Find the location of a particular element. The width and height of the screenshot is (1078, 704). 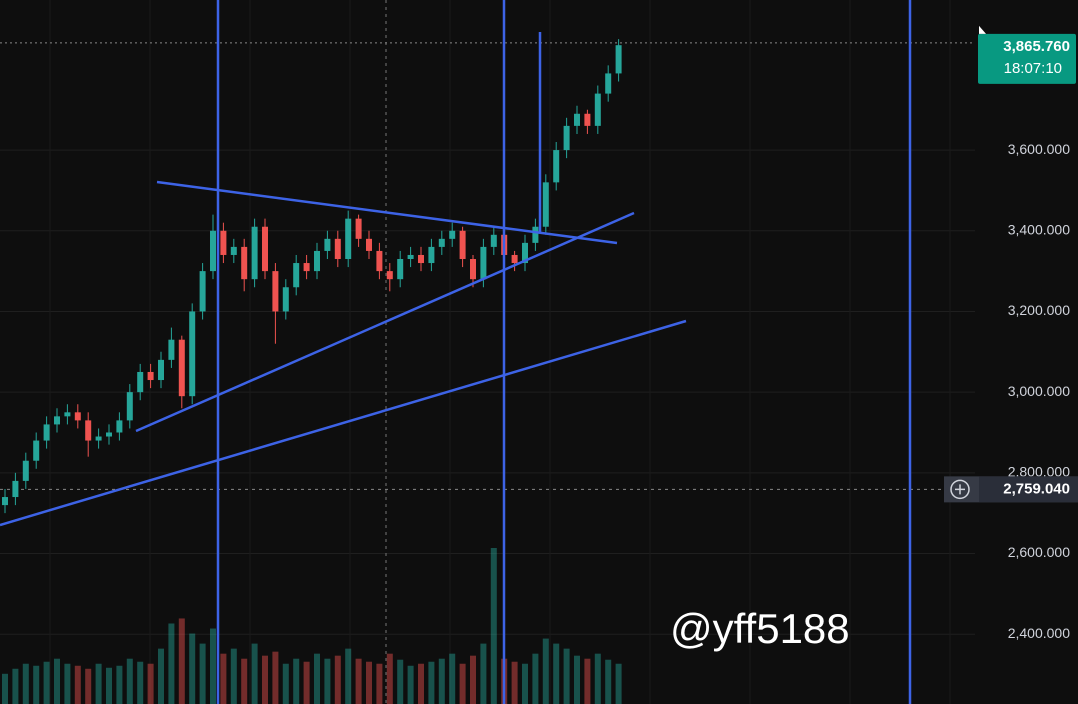

y-tick-label: 2,800.000 is located at coordinates (1039, 472).